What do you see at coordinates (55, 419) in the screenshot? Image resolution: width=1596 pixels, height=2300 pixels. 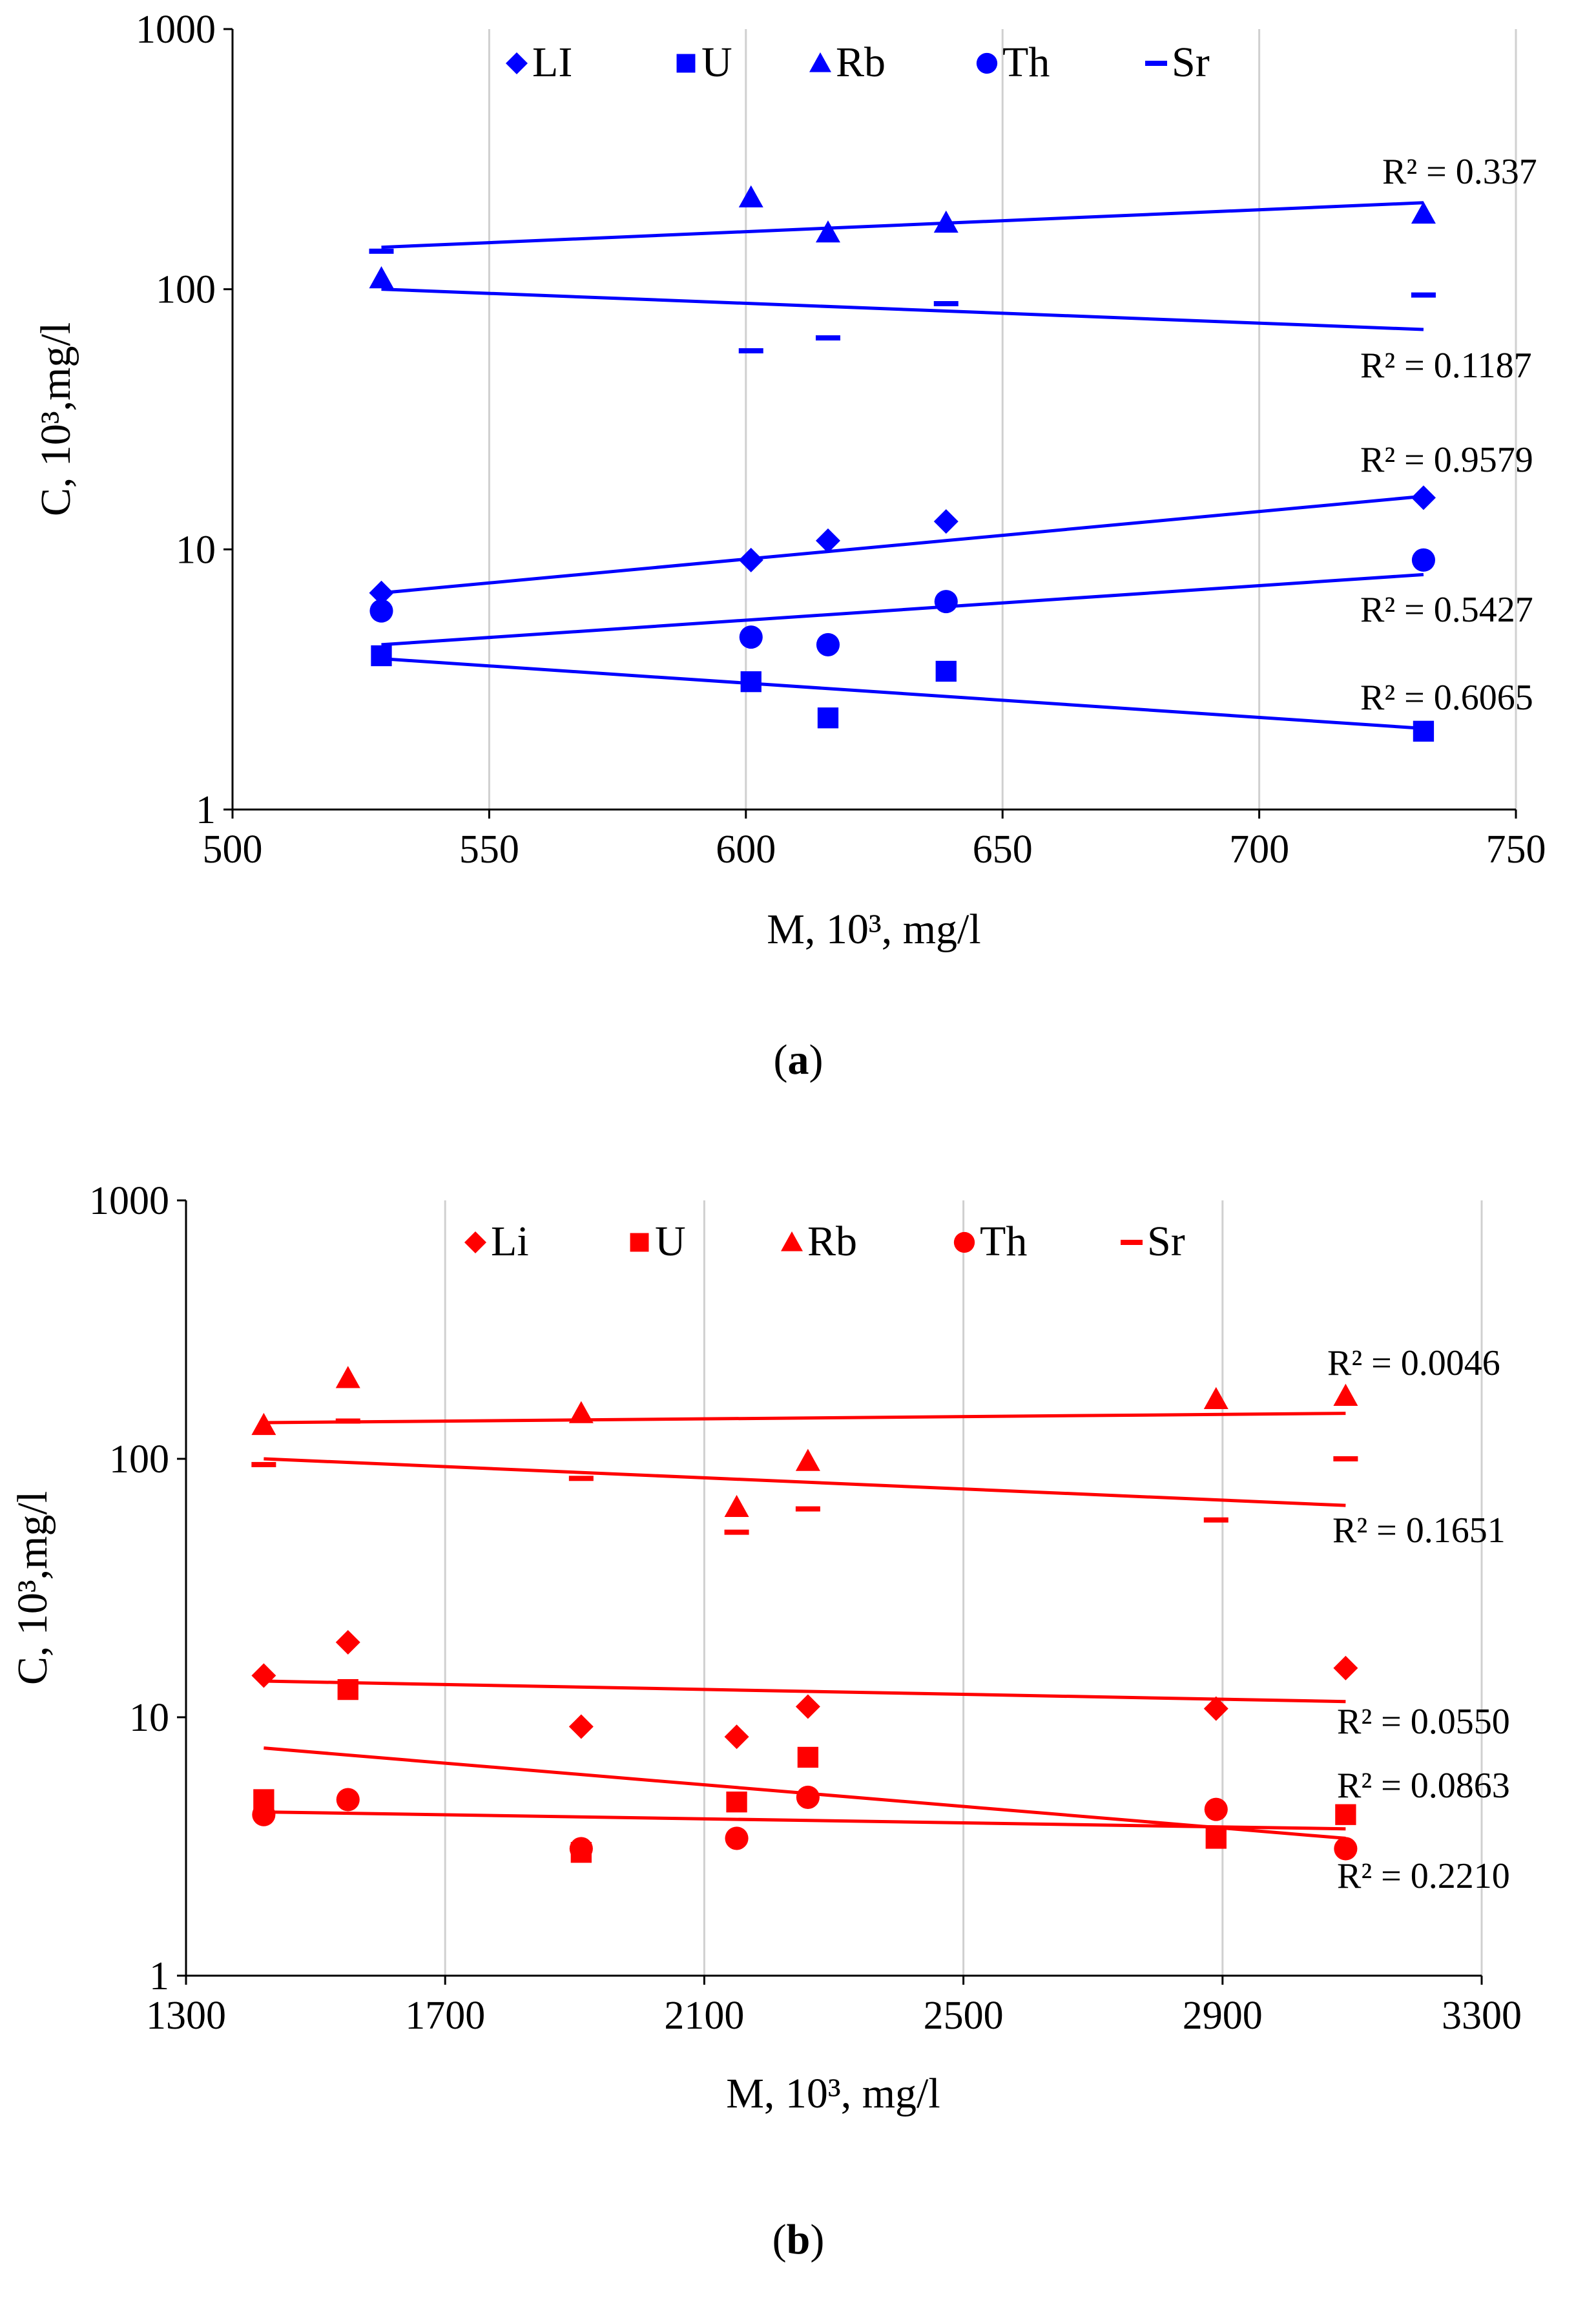 I see `panel-a-y-axis-label: C, 10³,mg/l` at bounding box center [55, 419].